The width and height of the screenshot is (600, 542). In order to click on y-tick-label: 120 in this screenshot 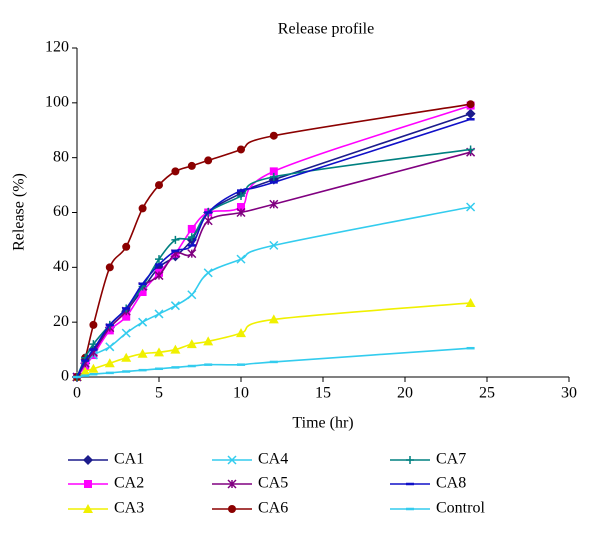, I will do `click(57, 47)`.